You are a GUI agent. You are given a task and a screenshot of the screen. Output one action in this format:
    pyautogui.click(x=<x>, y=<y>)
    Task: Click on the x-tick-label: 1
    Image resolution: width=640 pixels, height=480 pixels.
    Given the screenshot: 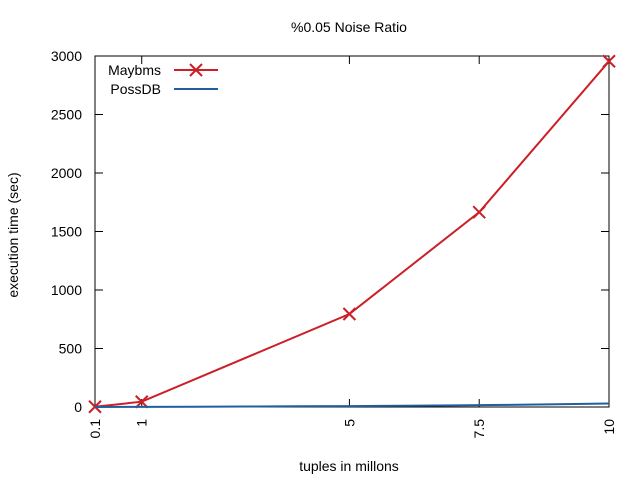 What is the action you would take?
    pyautogui.click(x=142, y=423)
    